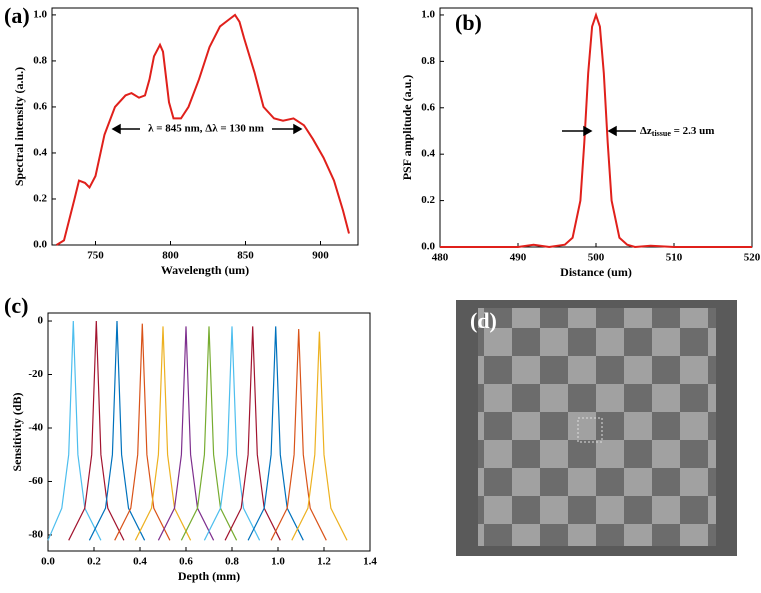  What do you see at coordinates (278, 562) in the screenshot?
I see `x-tick-label: 1.0` at bounding box center [278, 562].